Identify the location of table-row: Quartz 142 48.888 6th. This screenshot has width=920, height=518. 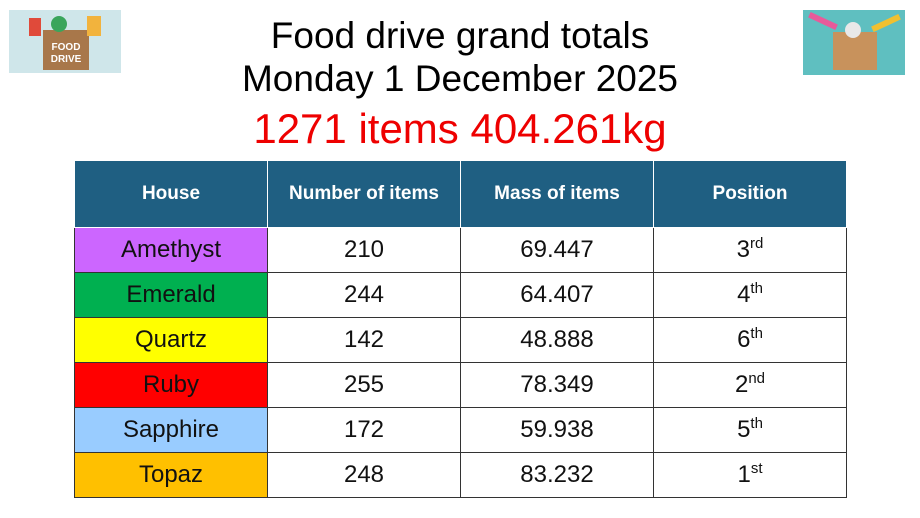
(460, 340).